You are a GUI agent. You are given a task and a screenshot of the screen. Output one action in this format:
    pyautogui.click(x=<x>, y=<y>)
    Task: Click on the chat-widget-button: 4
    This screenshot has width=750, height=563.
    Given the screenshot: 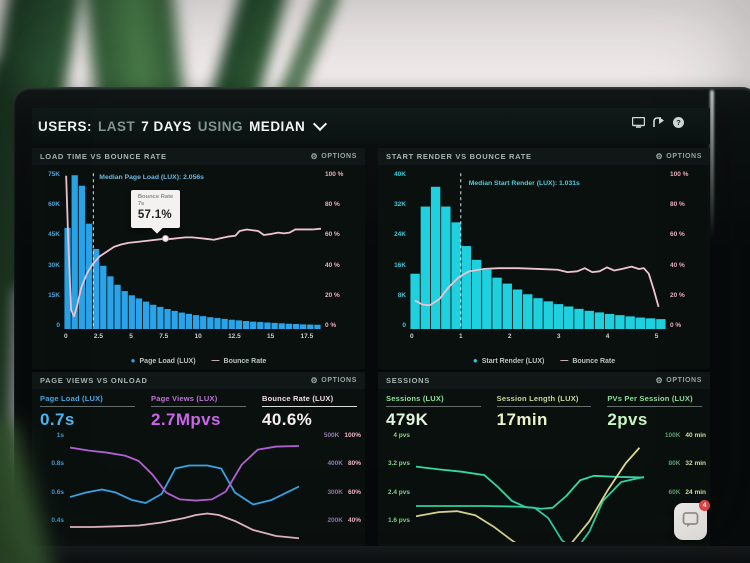 What is the action you would take?
    pyautogui.click(x=692, y=520)
    